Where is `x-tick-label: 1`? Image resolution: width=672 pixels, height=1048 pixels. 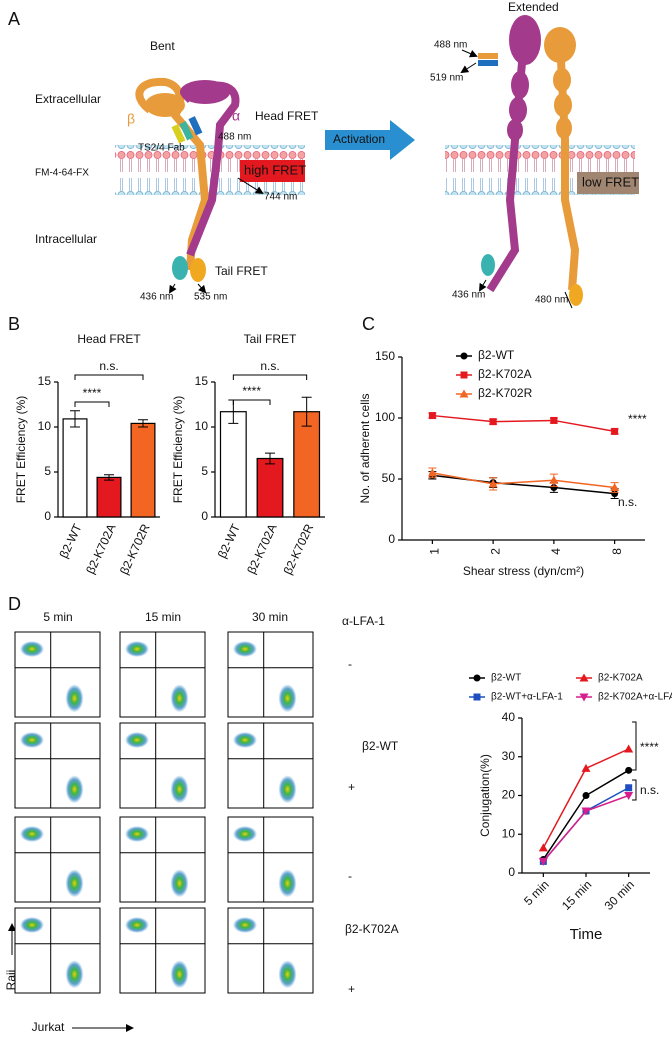
x-tick-label: 1 is located at coordinates (435, 551).